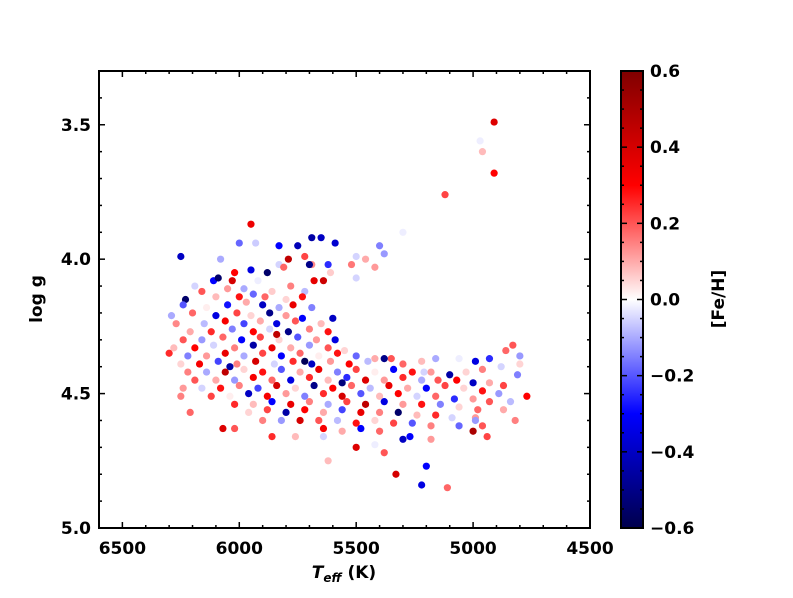 Image resolution: width=793 pixels, height=598 pixels. What do you see at coordinates (318, 573) in the screenshot?
I see `x-axis-label-symbol: T` at bounding box center [318, 573].